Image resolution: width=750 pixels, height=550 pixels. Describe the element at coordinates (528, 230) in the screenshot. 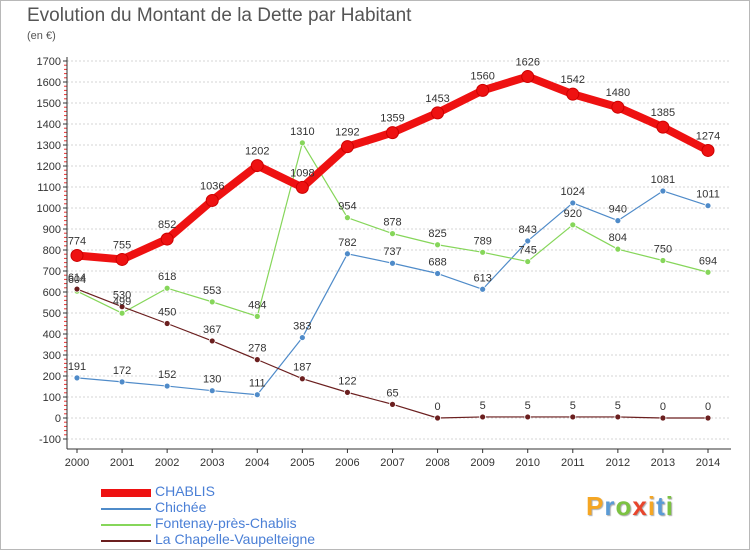

I see `data-label: 843` at that location.